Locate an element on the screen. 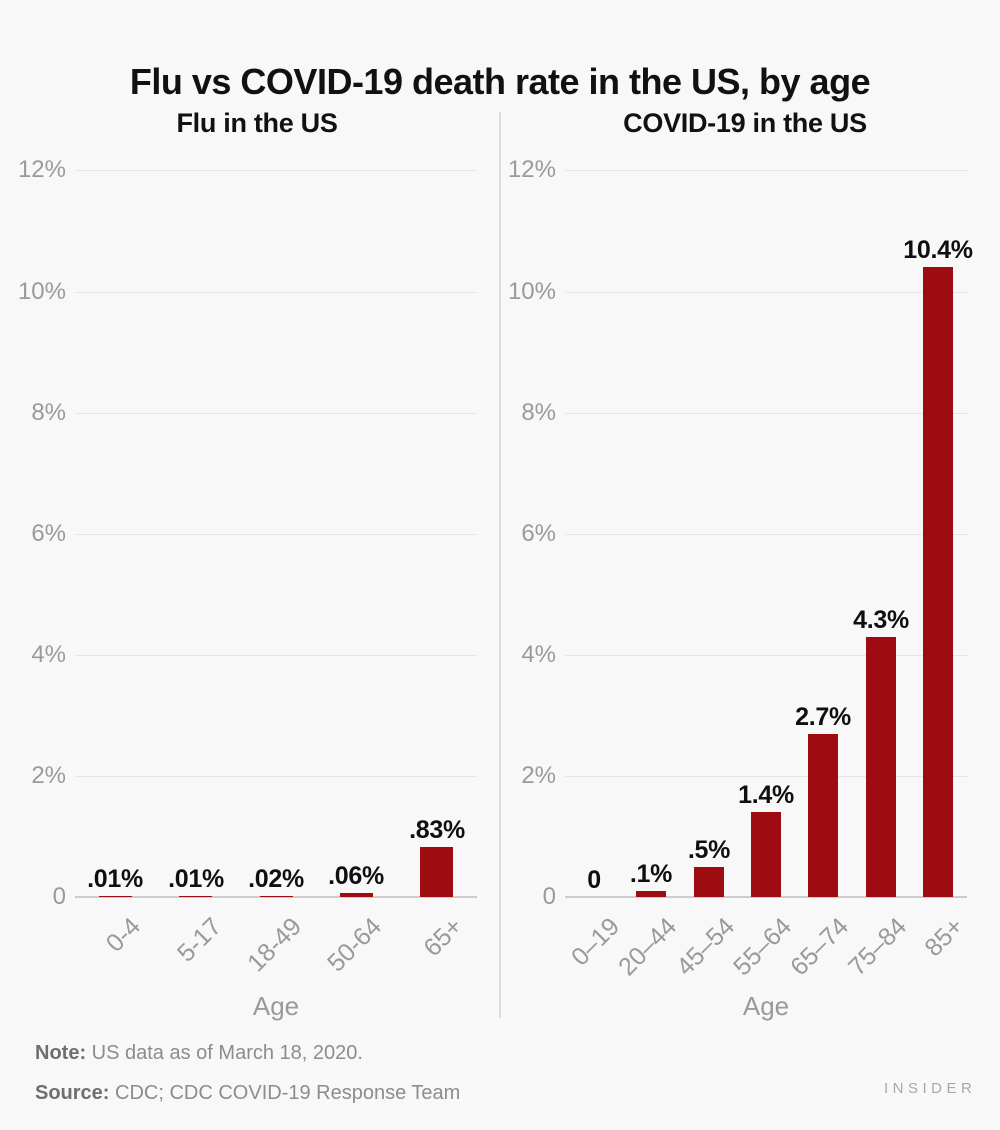 The image size is (1000, 1130). bar-value-label: .83% is located at coordinates (437, 830).